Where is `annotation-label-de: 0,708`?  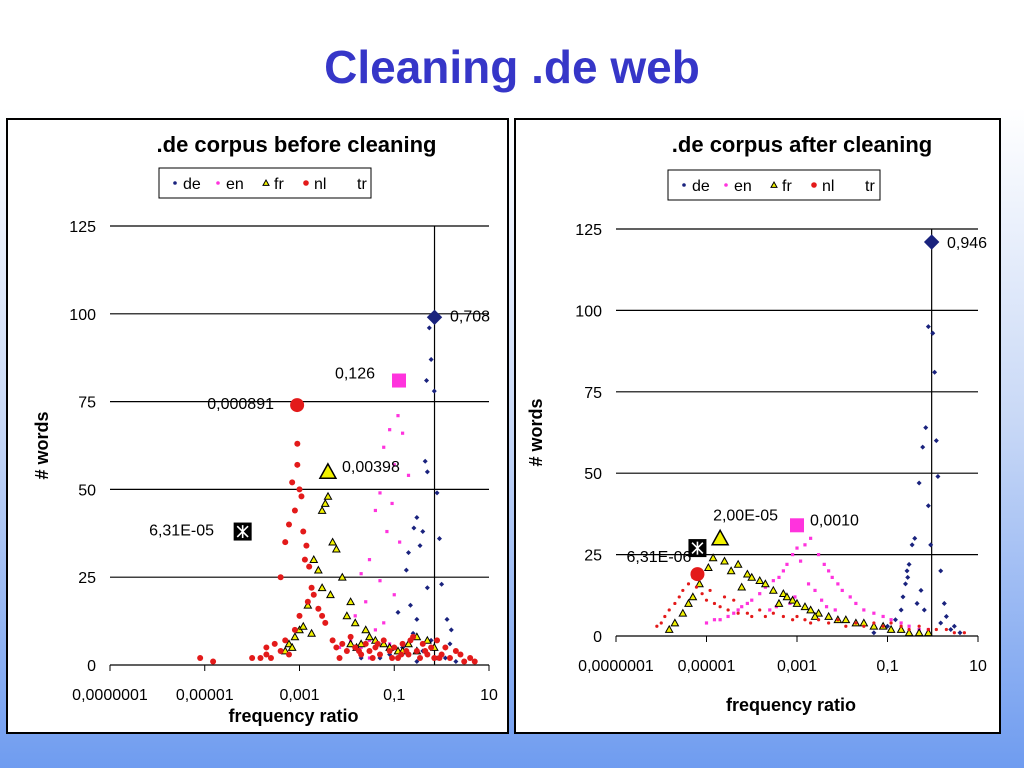
annotation-label-de: 0,708 is located at coordinates (470, 316).